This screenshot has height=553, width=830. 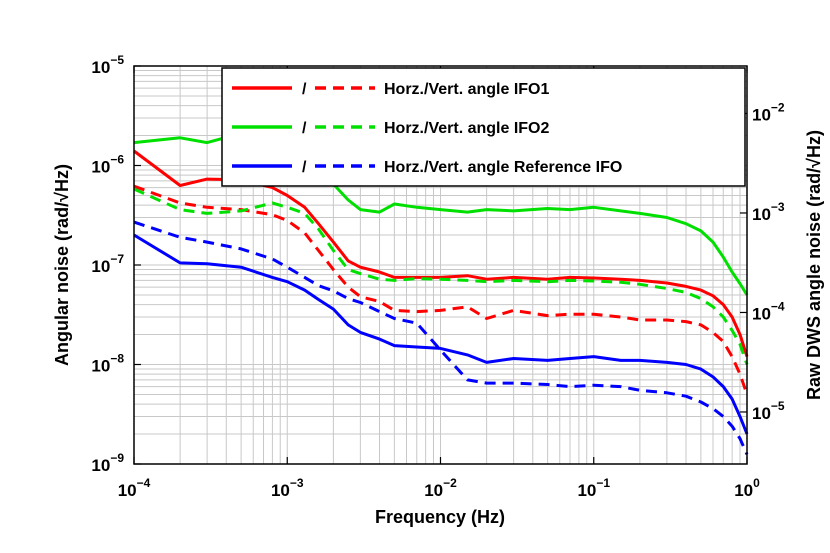 What do you see at coordinates (440, 517) in the screenshot?
I see `x-axis-label: Frequency (Hz)` at bounding box center [440, 517].